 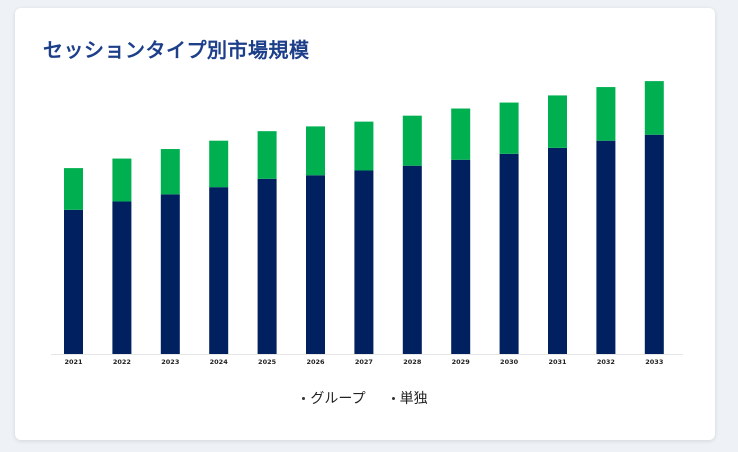 I want to click on bar-group-2021, so click(x=73, y=281).